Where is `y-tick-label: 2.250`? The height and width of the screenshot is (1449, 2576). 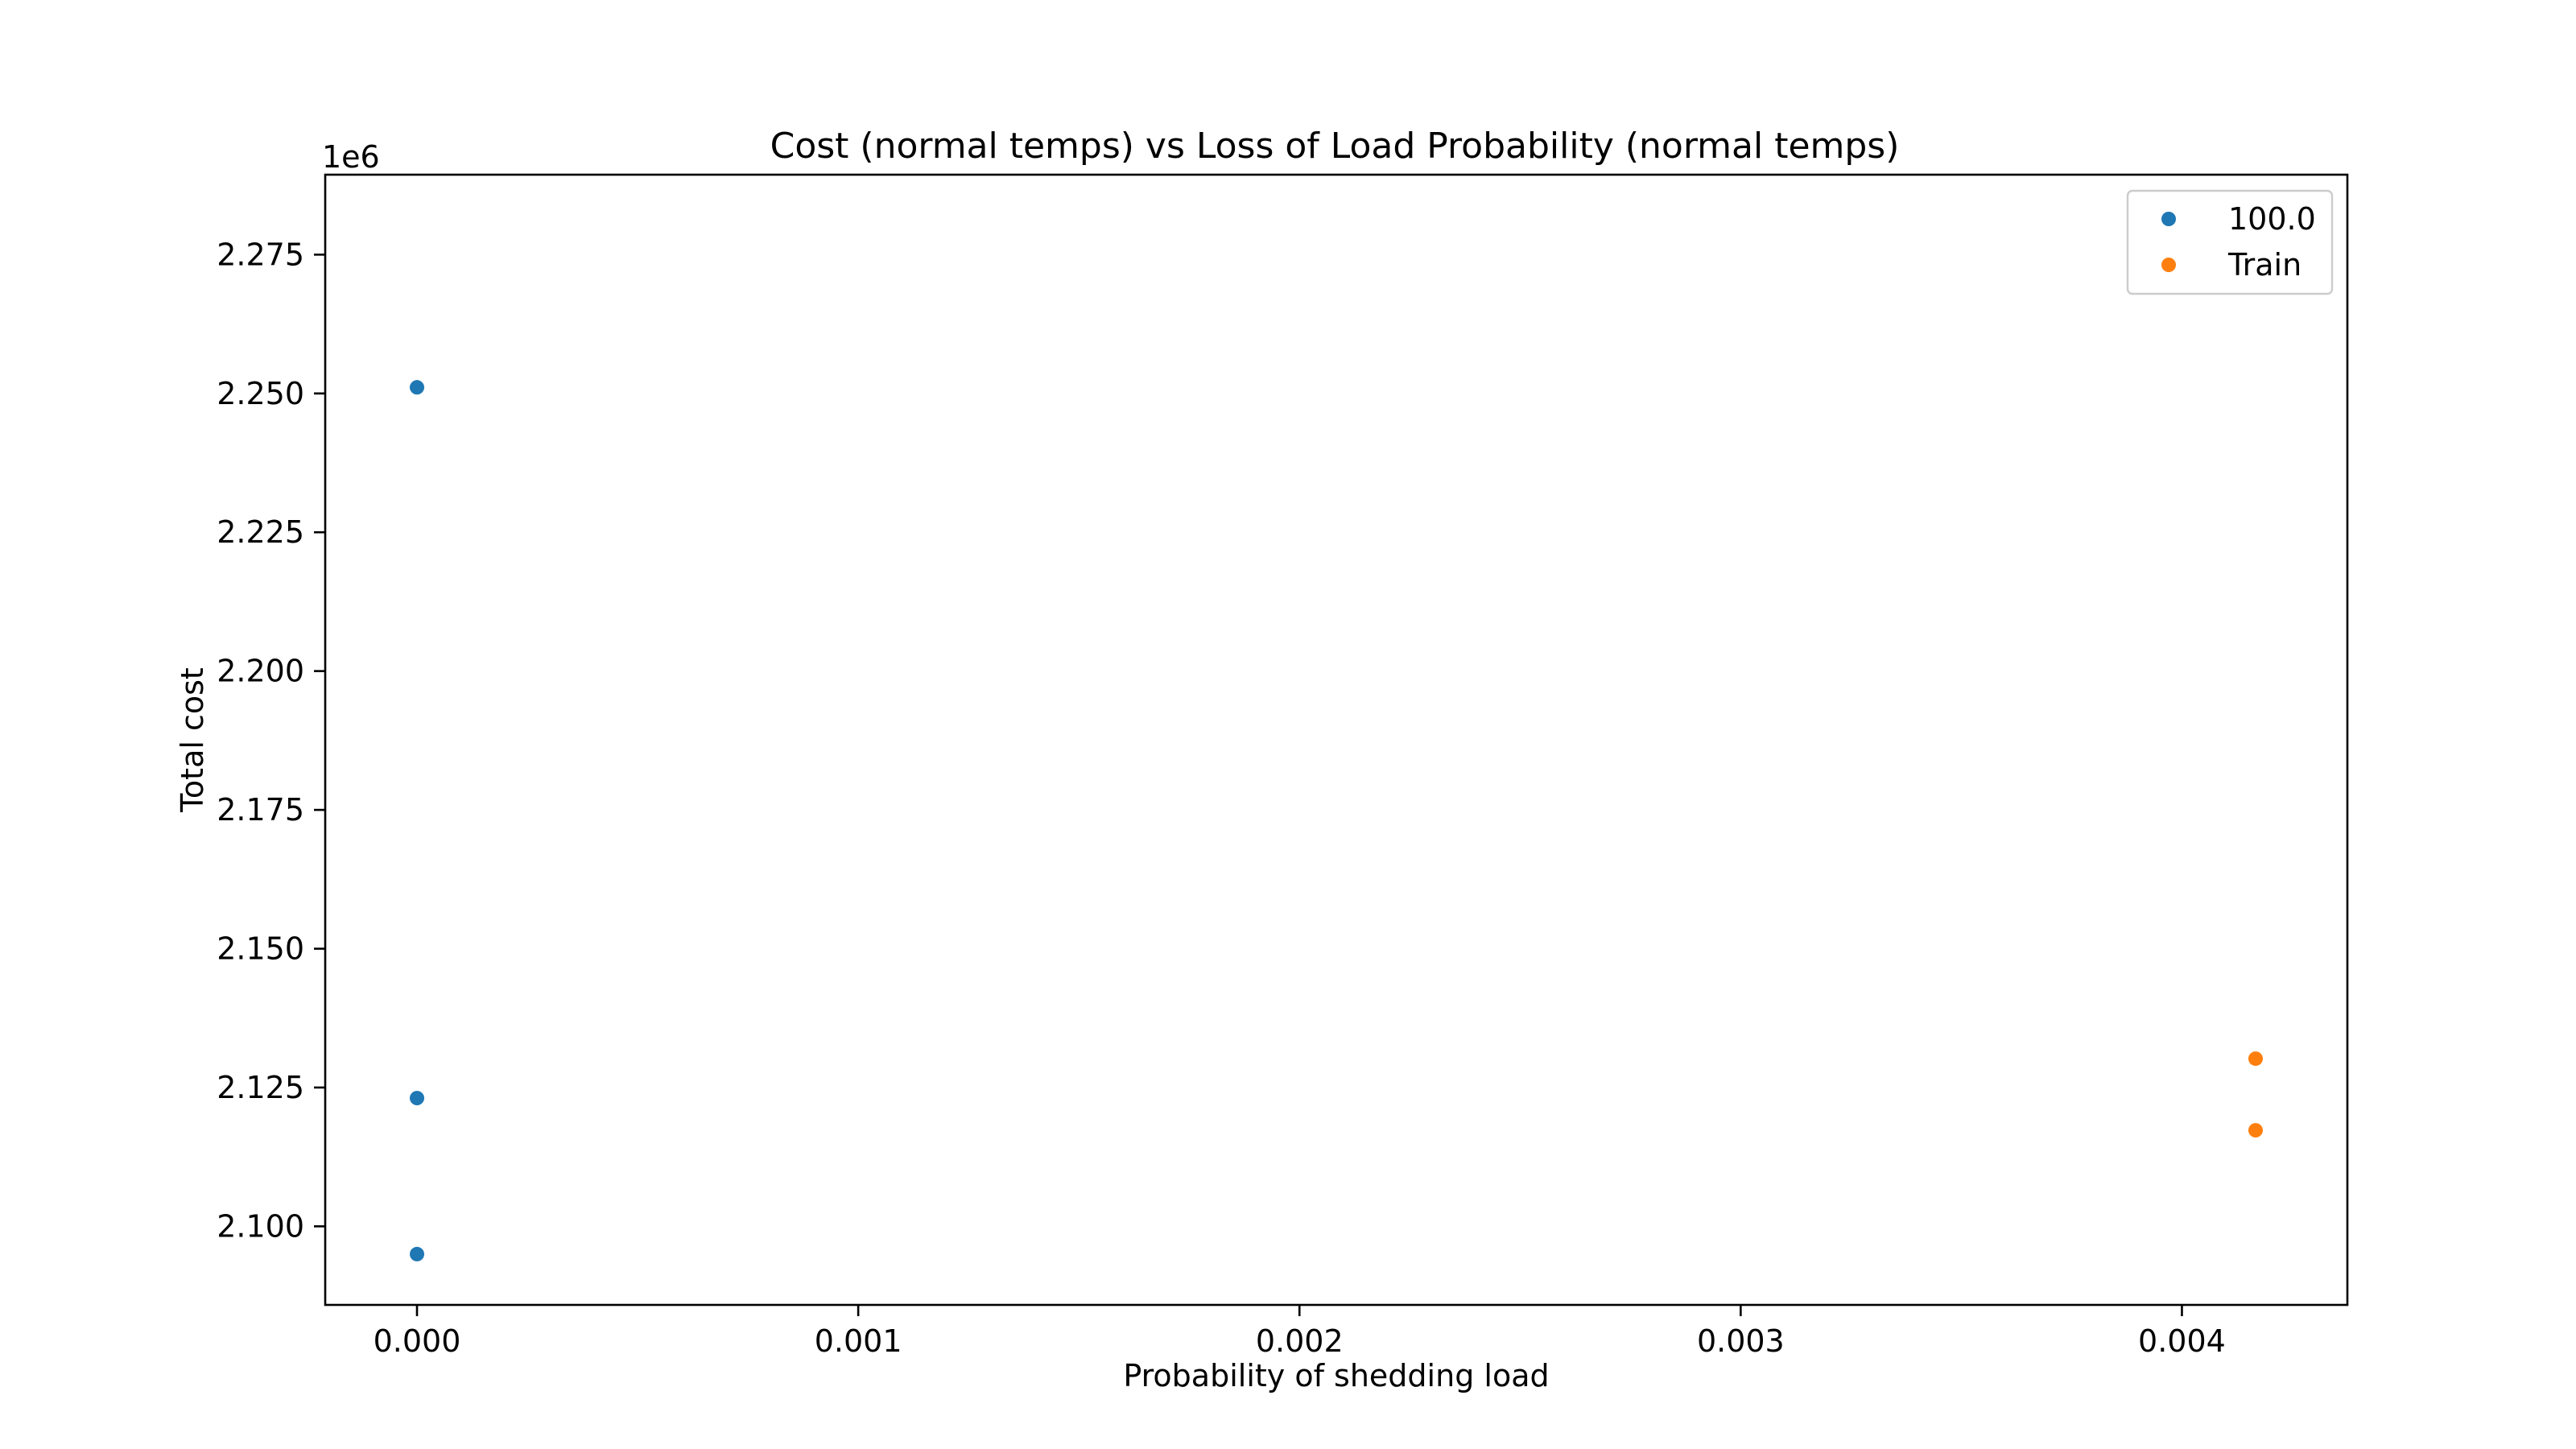 y-tick-label: 2.250 is located at coordinates (260, 393).